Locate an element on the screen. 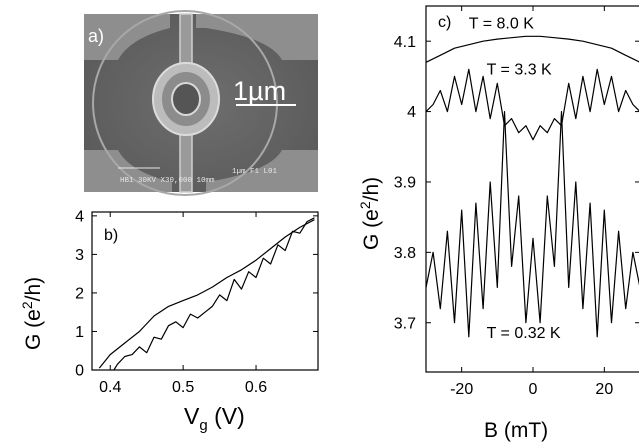 The height and width of the screenshot is (442, 639). y-tick-label: 3.9 is located at coordinates (405, 183).